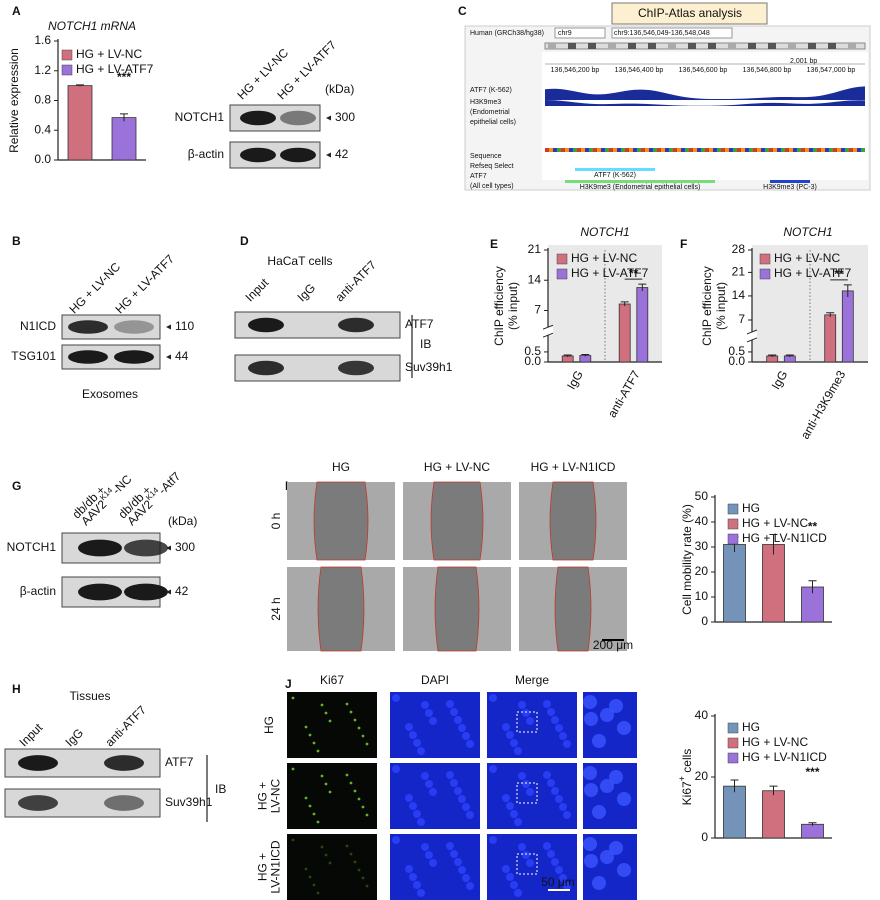  Describe the element at coordinates (244, 241) in the screenshot. I see `panel-letter: D` at that location.